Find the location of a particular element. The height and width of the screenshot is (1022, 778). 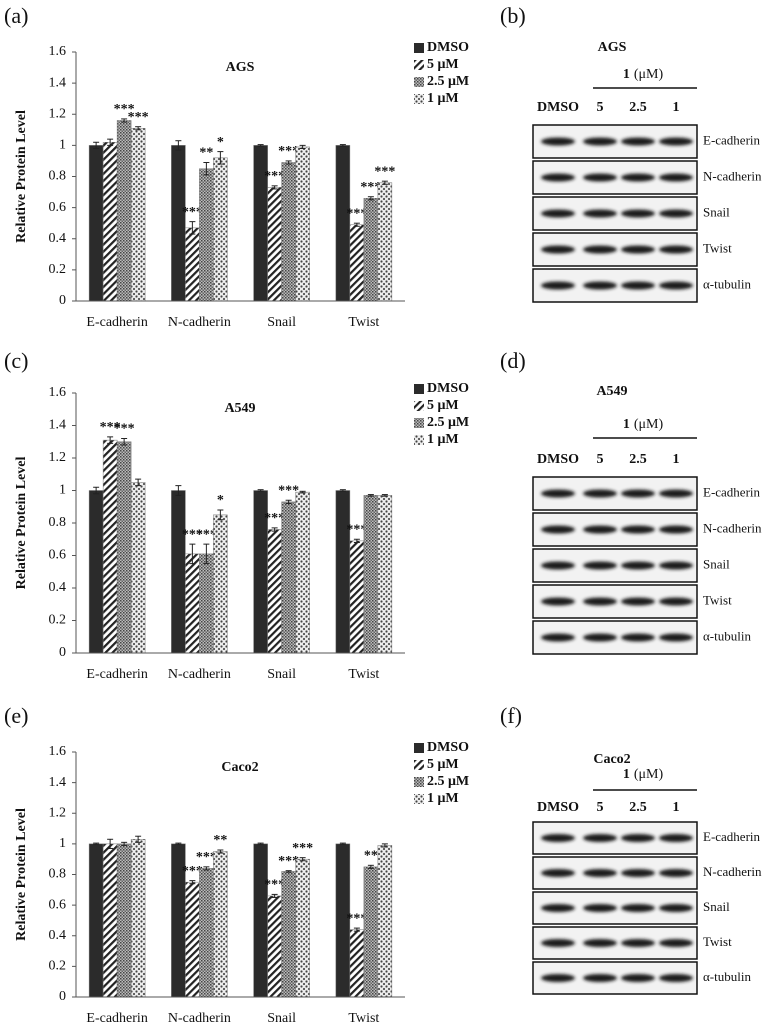

x-tick-label: Snail is located at coordinates (281, 674).